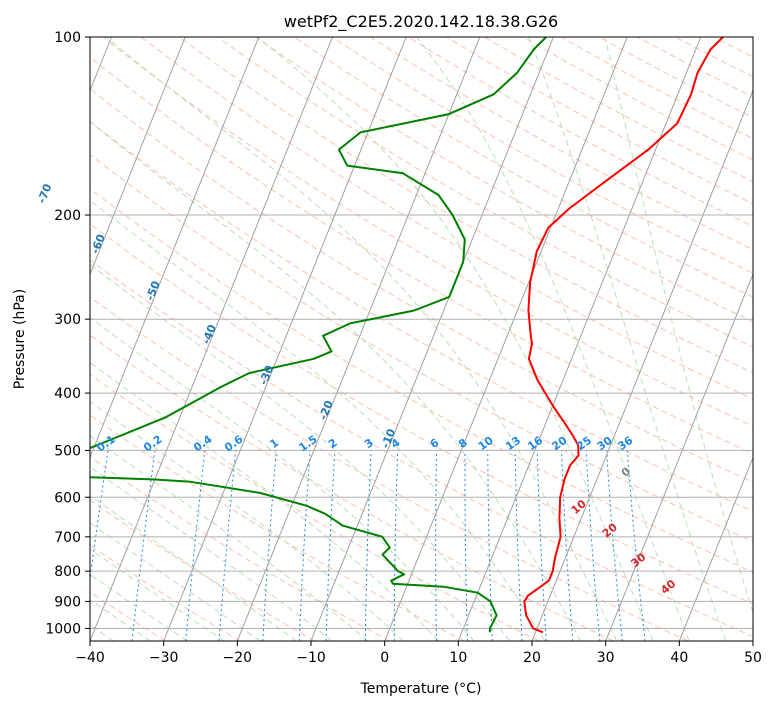 The image size is (775, 708). I want to click on y-tick-label: 200, so click(67, 216).